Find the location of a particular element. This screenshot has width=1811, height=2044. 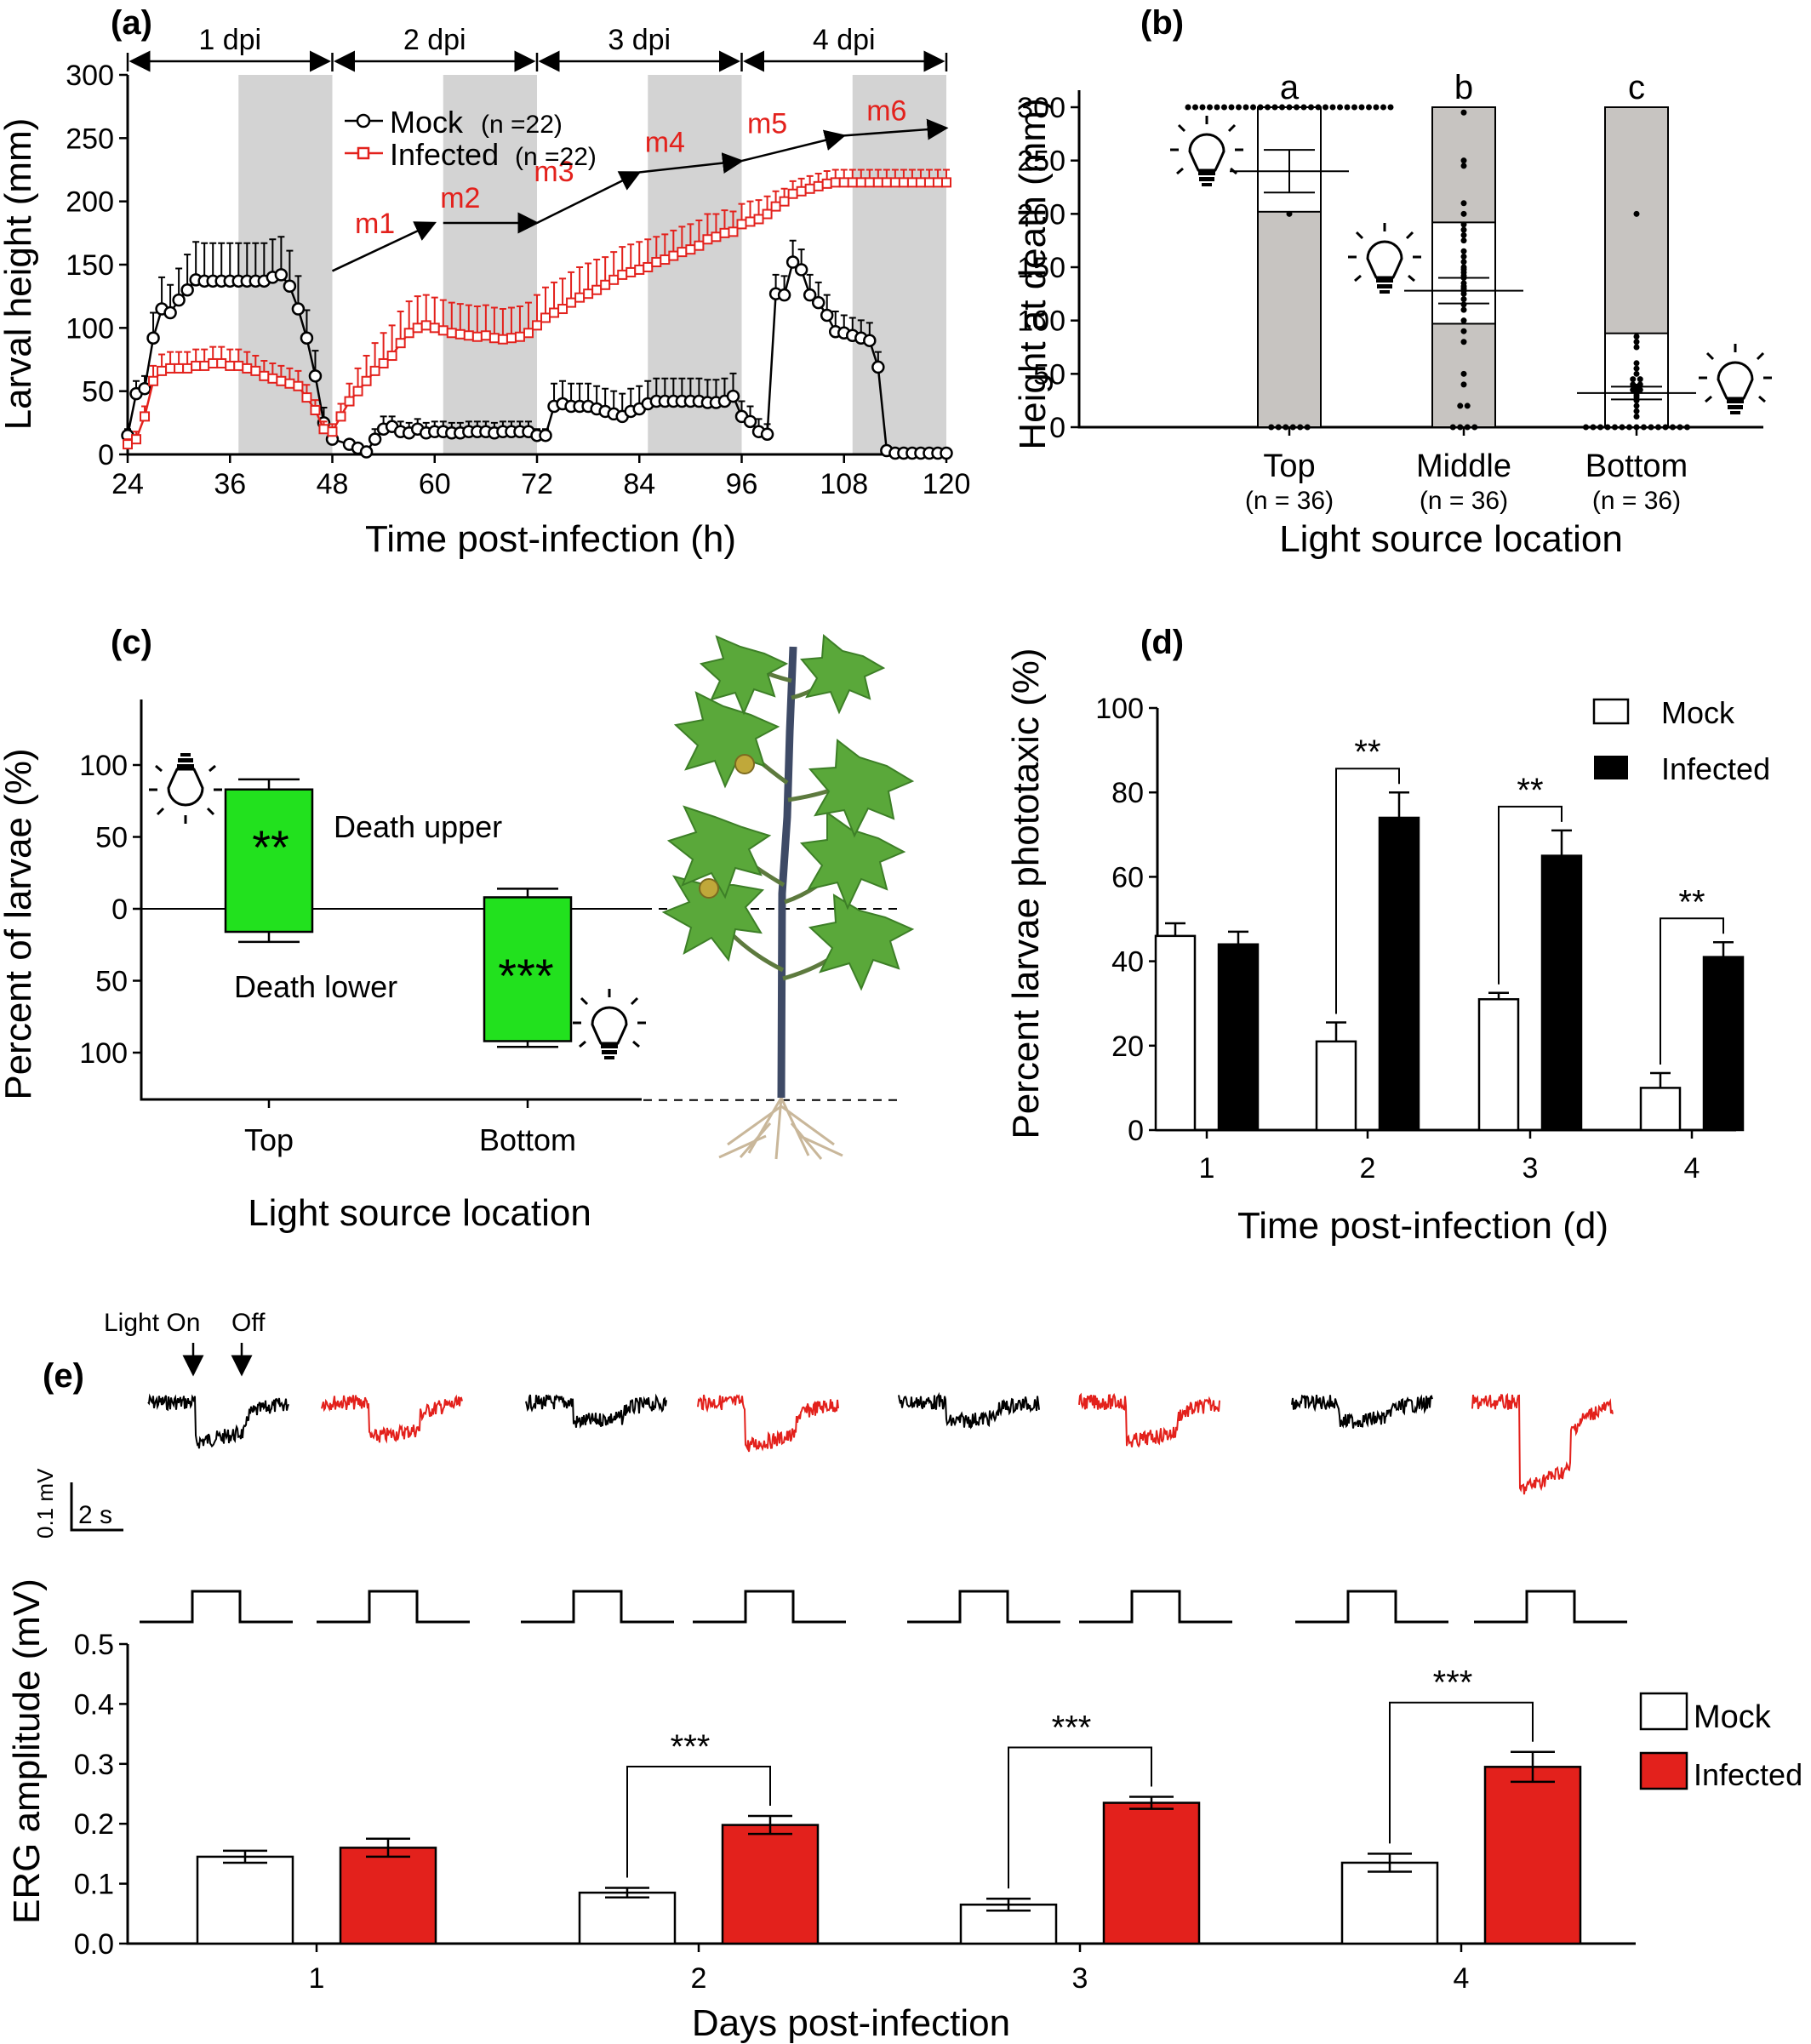

bar-infected-d3 is located at coordinates (1562, 993).